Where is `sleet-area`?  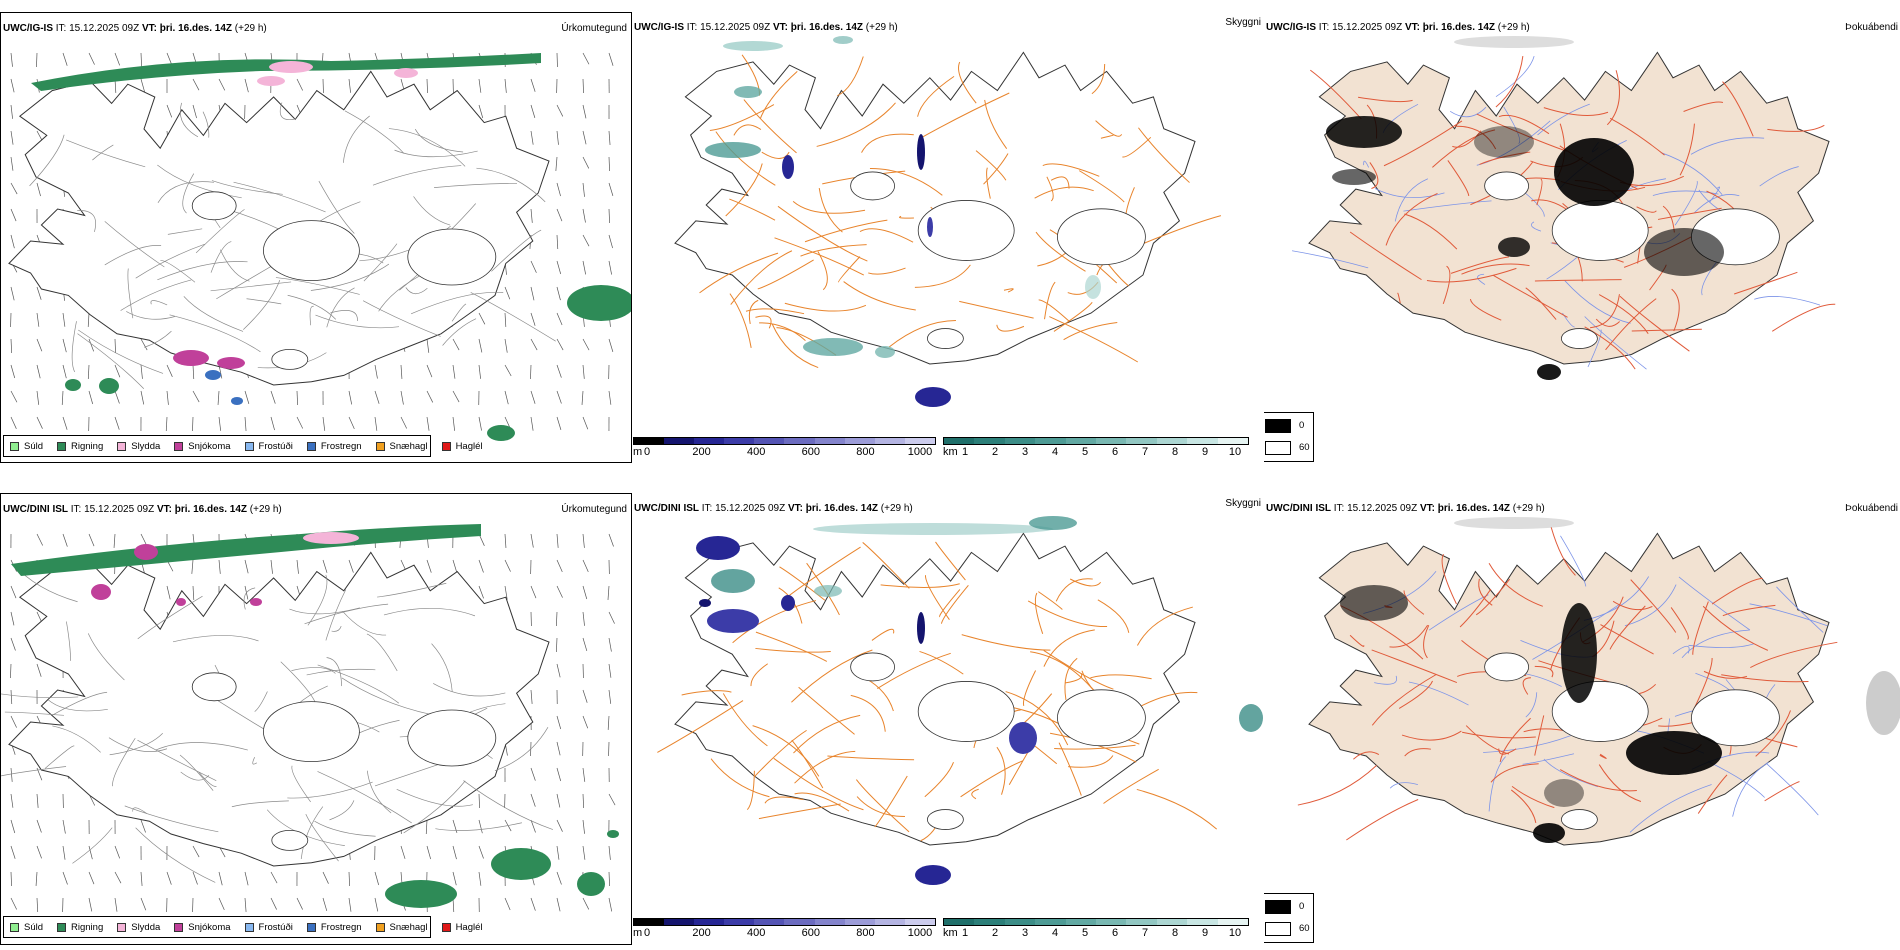 sleet-area is located at coordinates (406, 73).